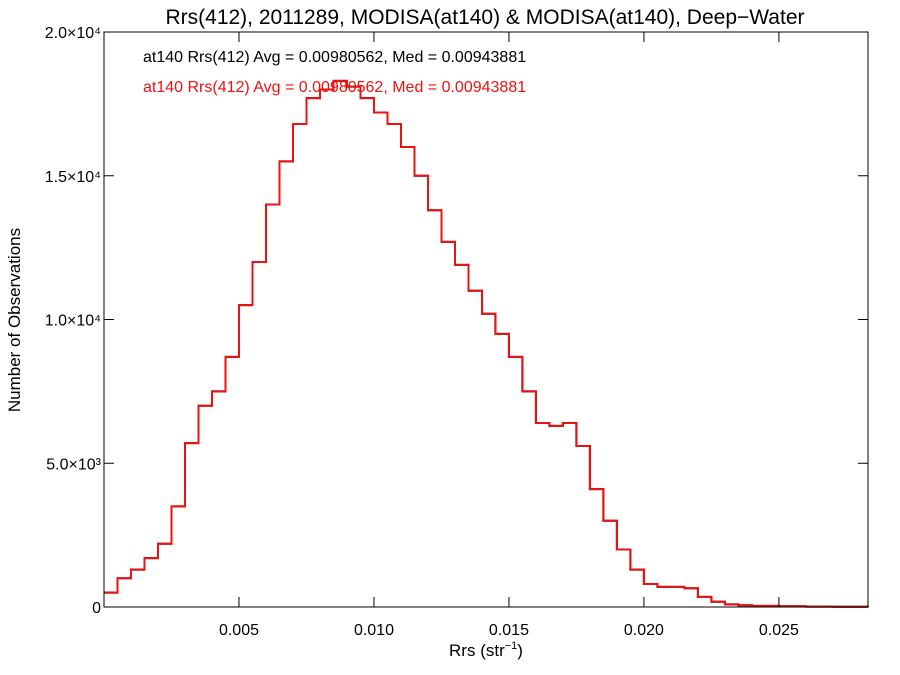  I want to click on y-axis-label: Number of Observations, so click(14, 320).